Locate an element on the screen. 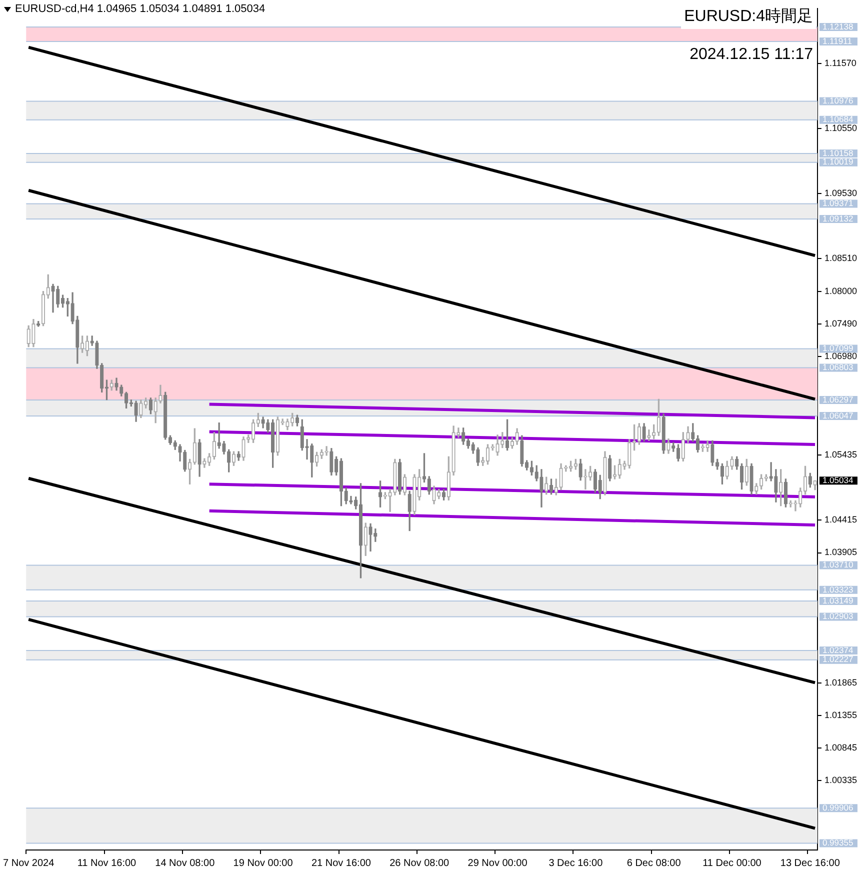 This screenshot has width=866, height=874. x-tick-label: 11 Dec 00:00 is located at coordinates (732, 863).